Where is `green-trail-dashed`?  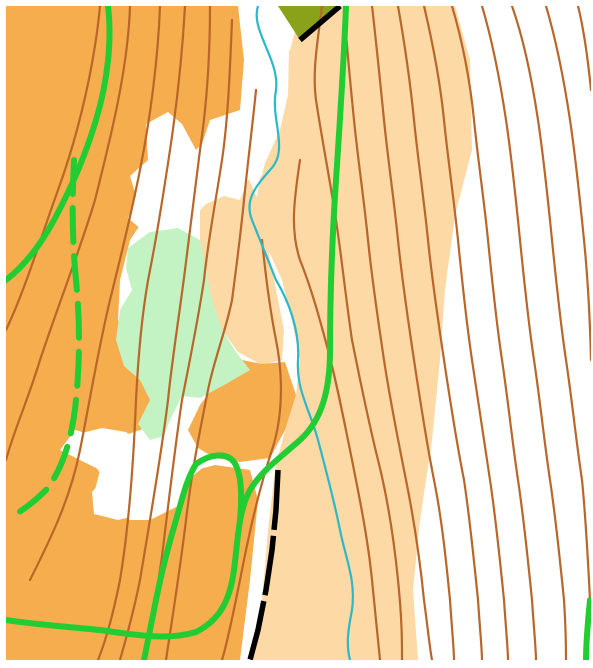 green-trail-dashed is located at coordinates (45, 338).